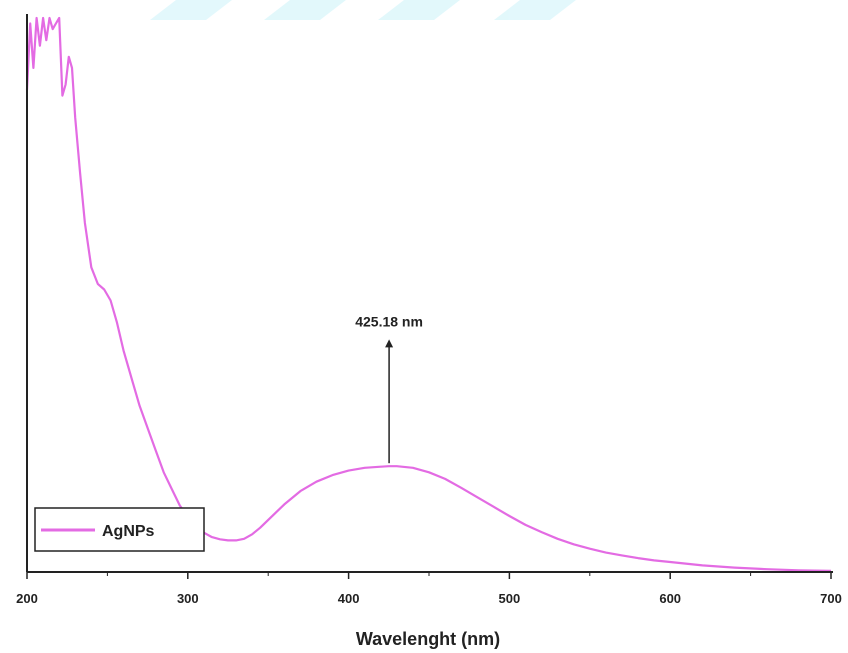 The image size is (848, 653). I want to click on x-tick-label: 300, so click(188, 598).